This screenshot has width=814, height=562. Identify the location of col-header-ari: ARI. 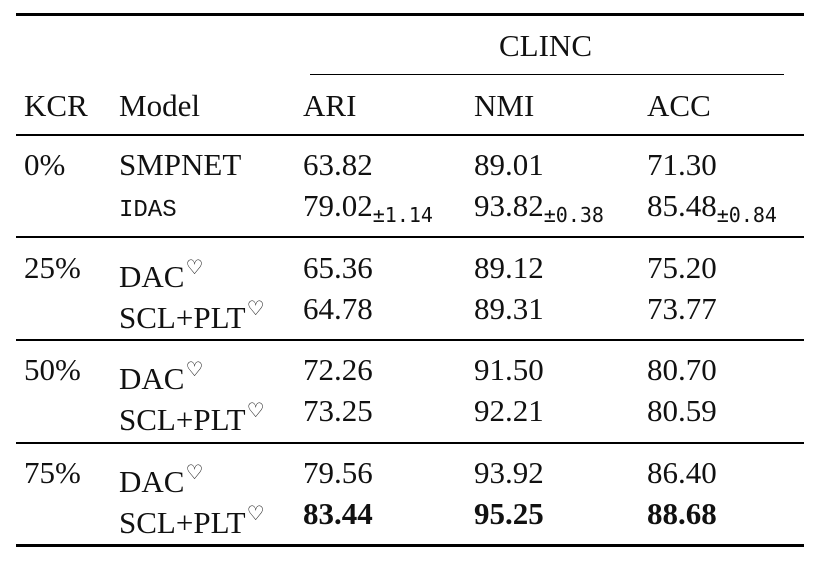
(330, 105).